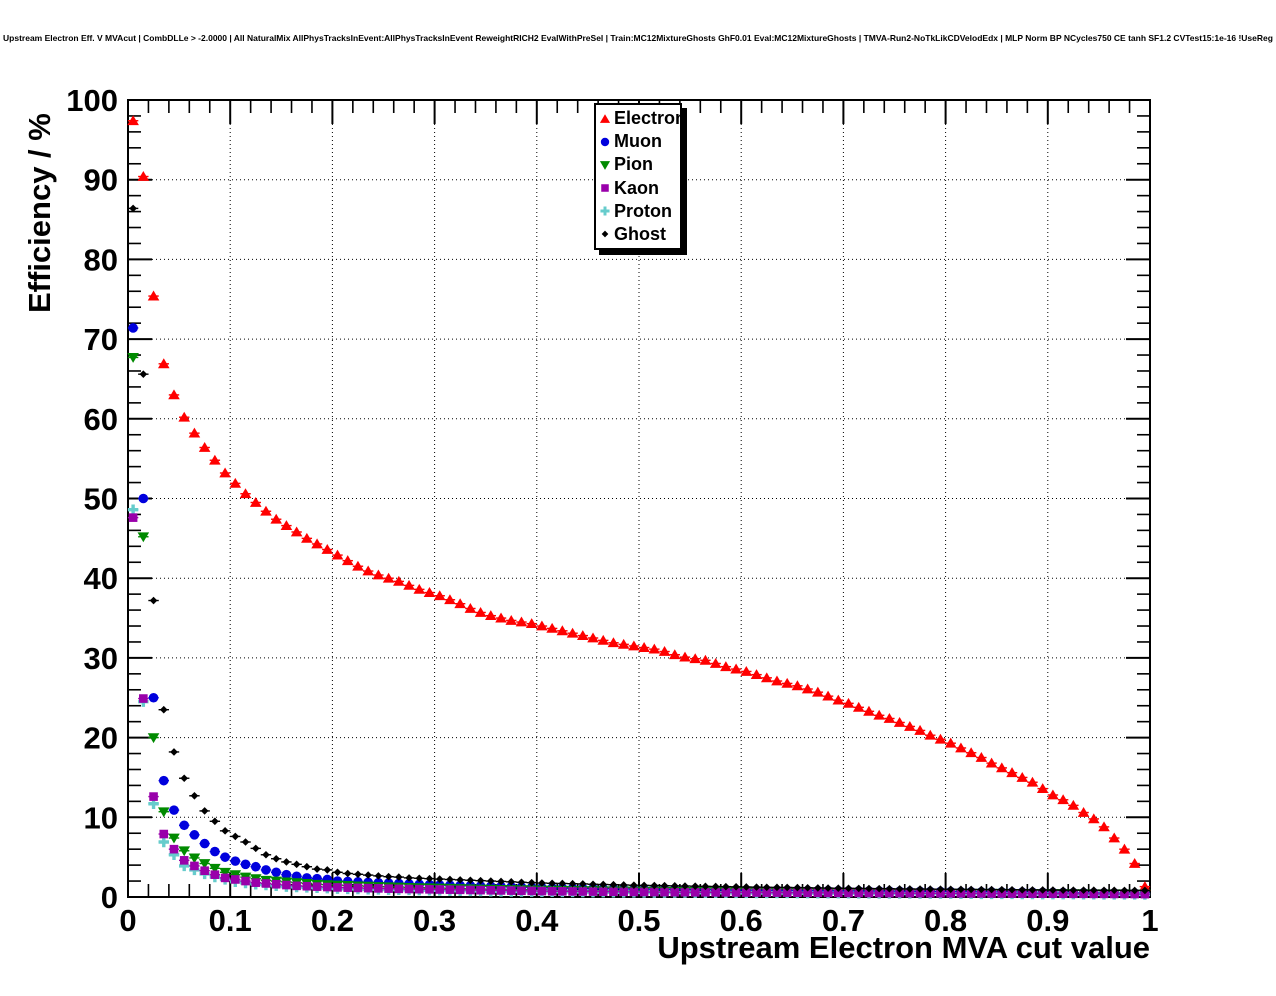 Image resolution: width=1276 pixels, height=996 pixels. Describe the element at coordinates (101, 738) in the screenshot. I see `svg-text: 20` at that location.